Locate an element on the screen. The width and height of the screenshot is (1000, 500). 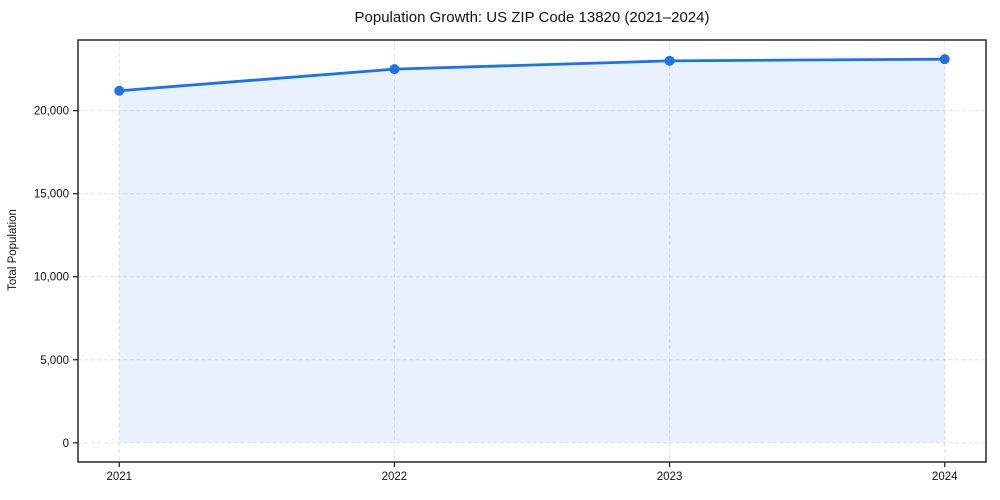
y-tick-label: 10,000 is located at coordinates (51, 278).